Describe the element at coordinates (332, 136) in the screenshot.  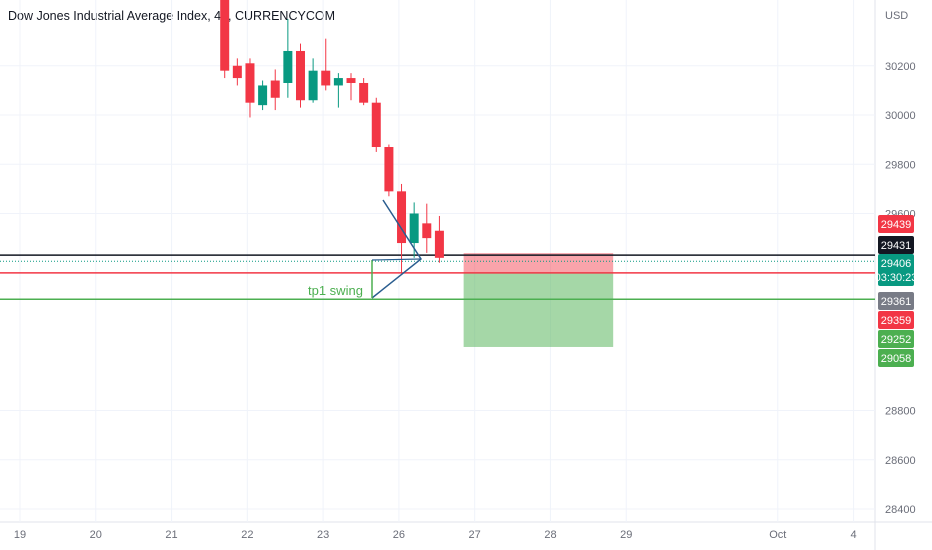
I see `candles-layer` at that location.